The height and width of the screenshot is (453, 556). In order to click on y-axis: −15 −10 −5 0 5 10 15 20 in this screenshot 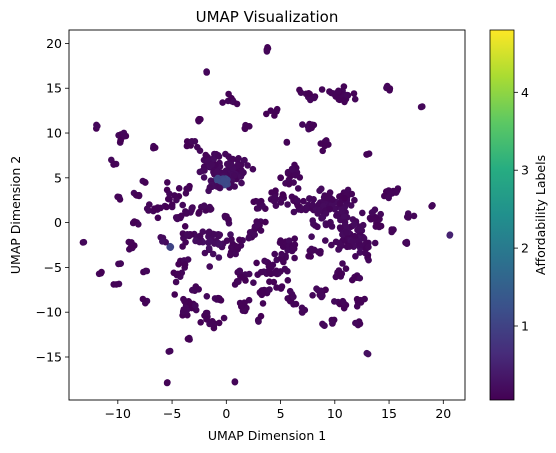, I will do `click(52, 200)`.